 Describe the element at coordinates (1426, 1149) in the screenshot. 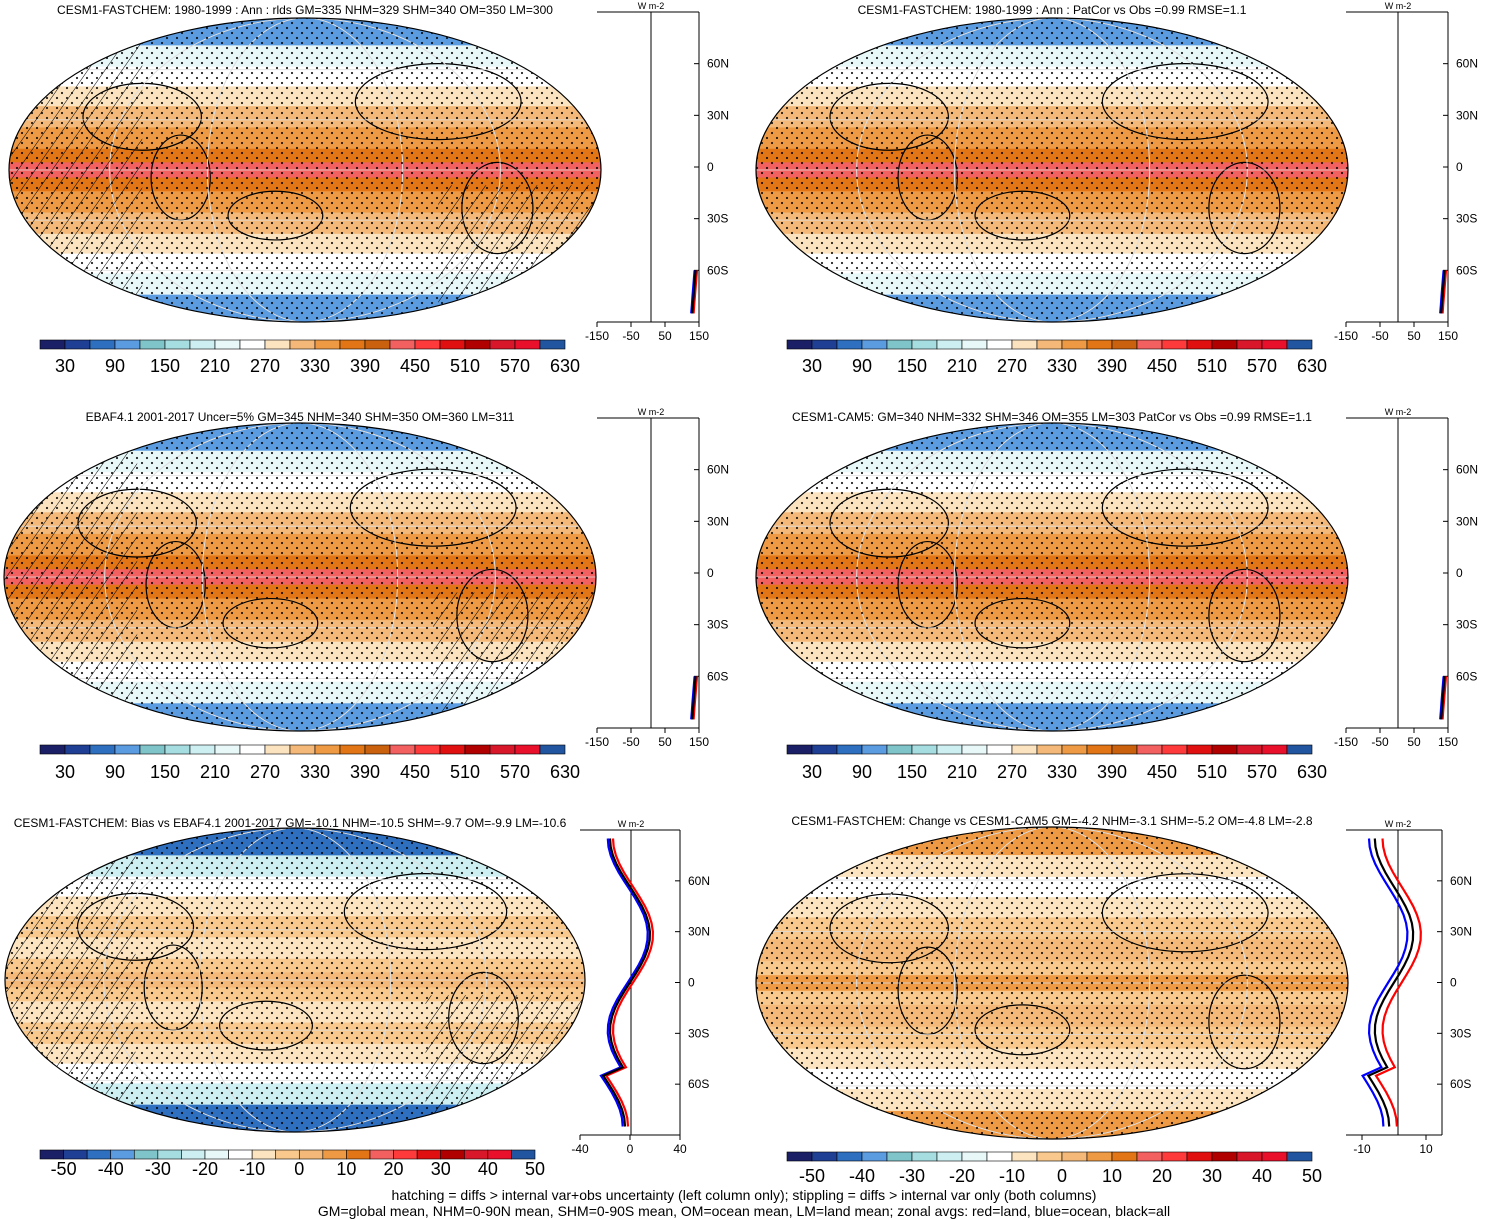

I see `zonal-xtick-label: 10` at that location.